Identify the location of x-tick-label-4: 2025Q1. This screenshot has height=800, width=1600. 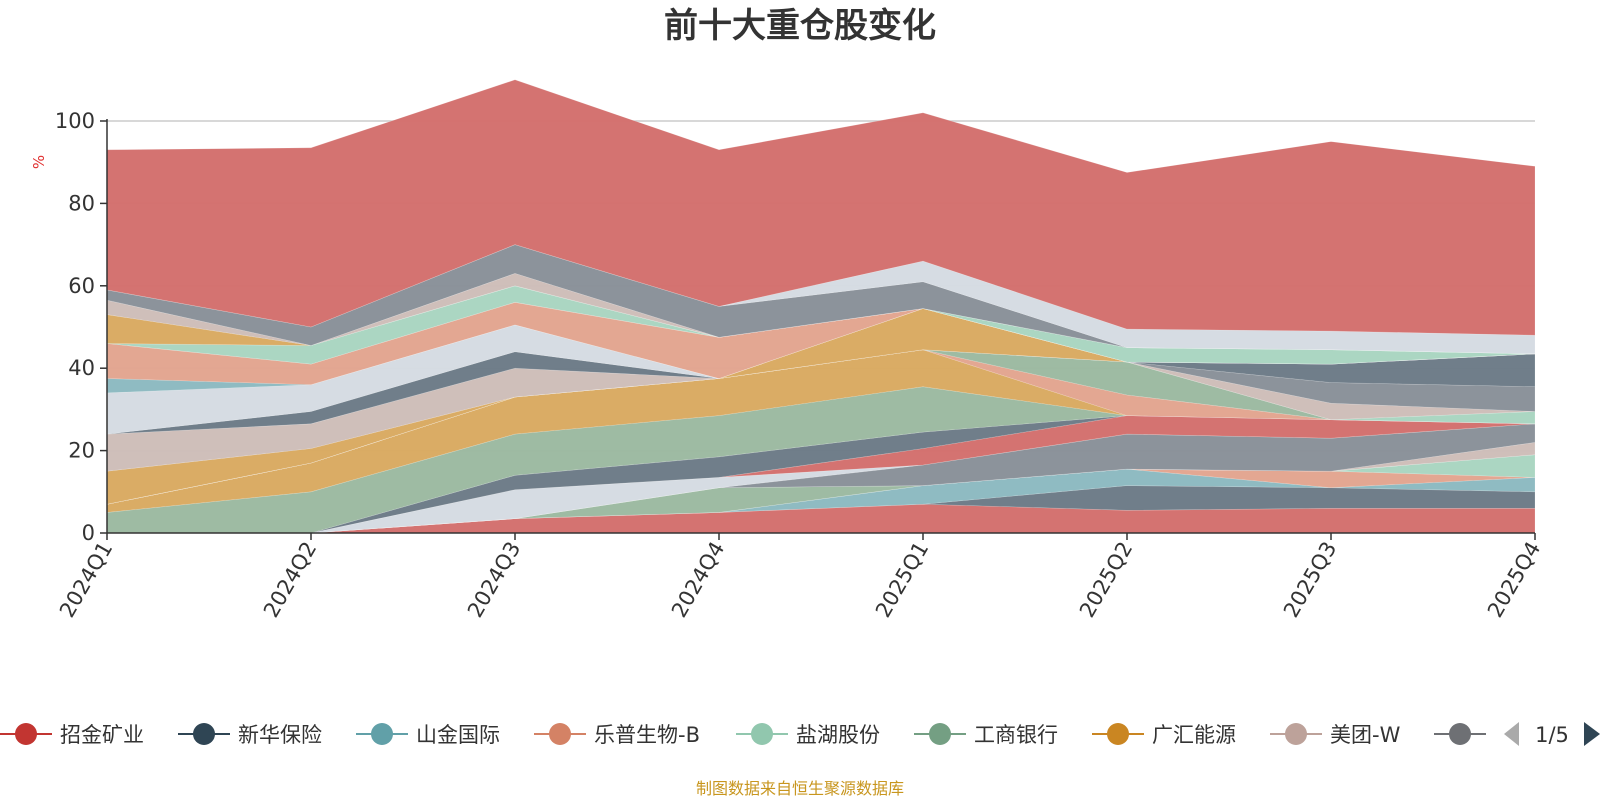
(902, 580).